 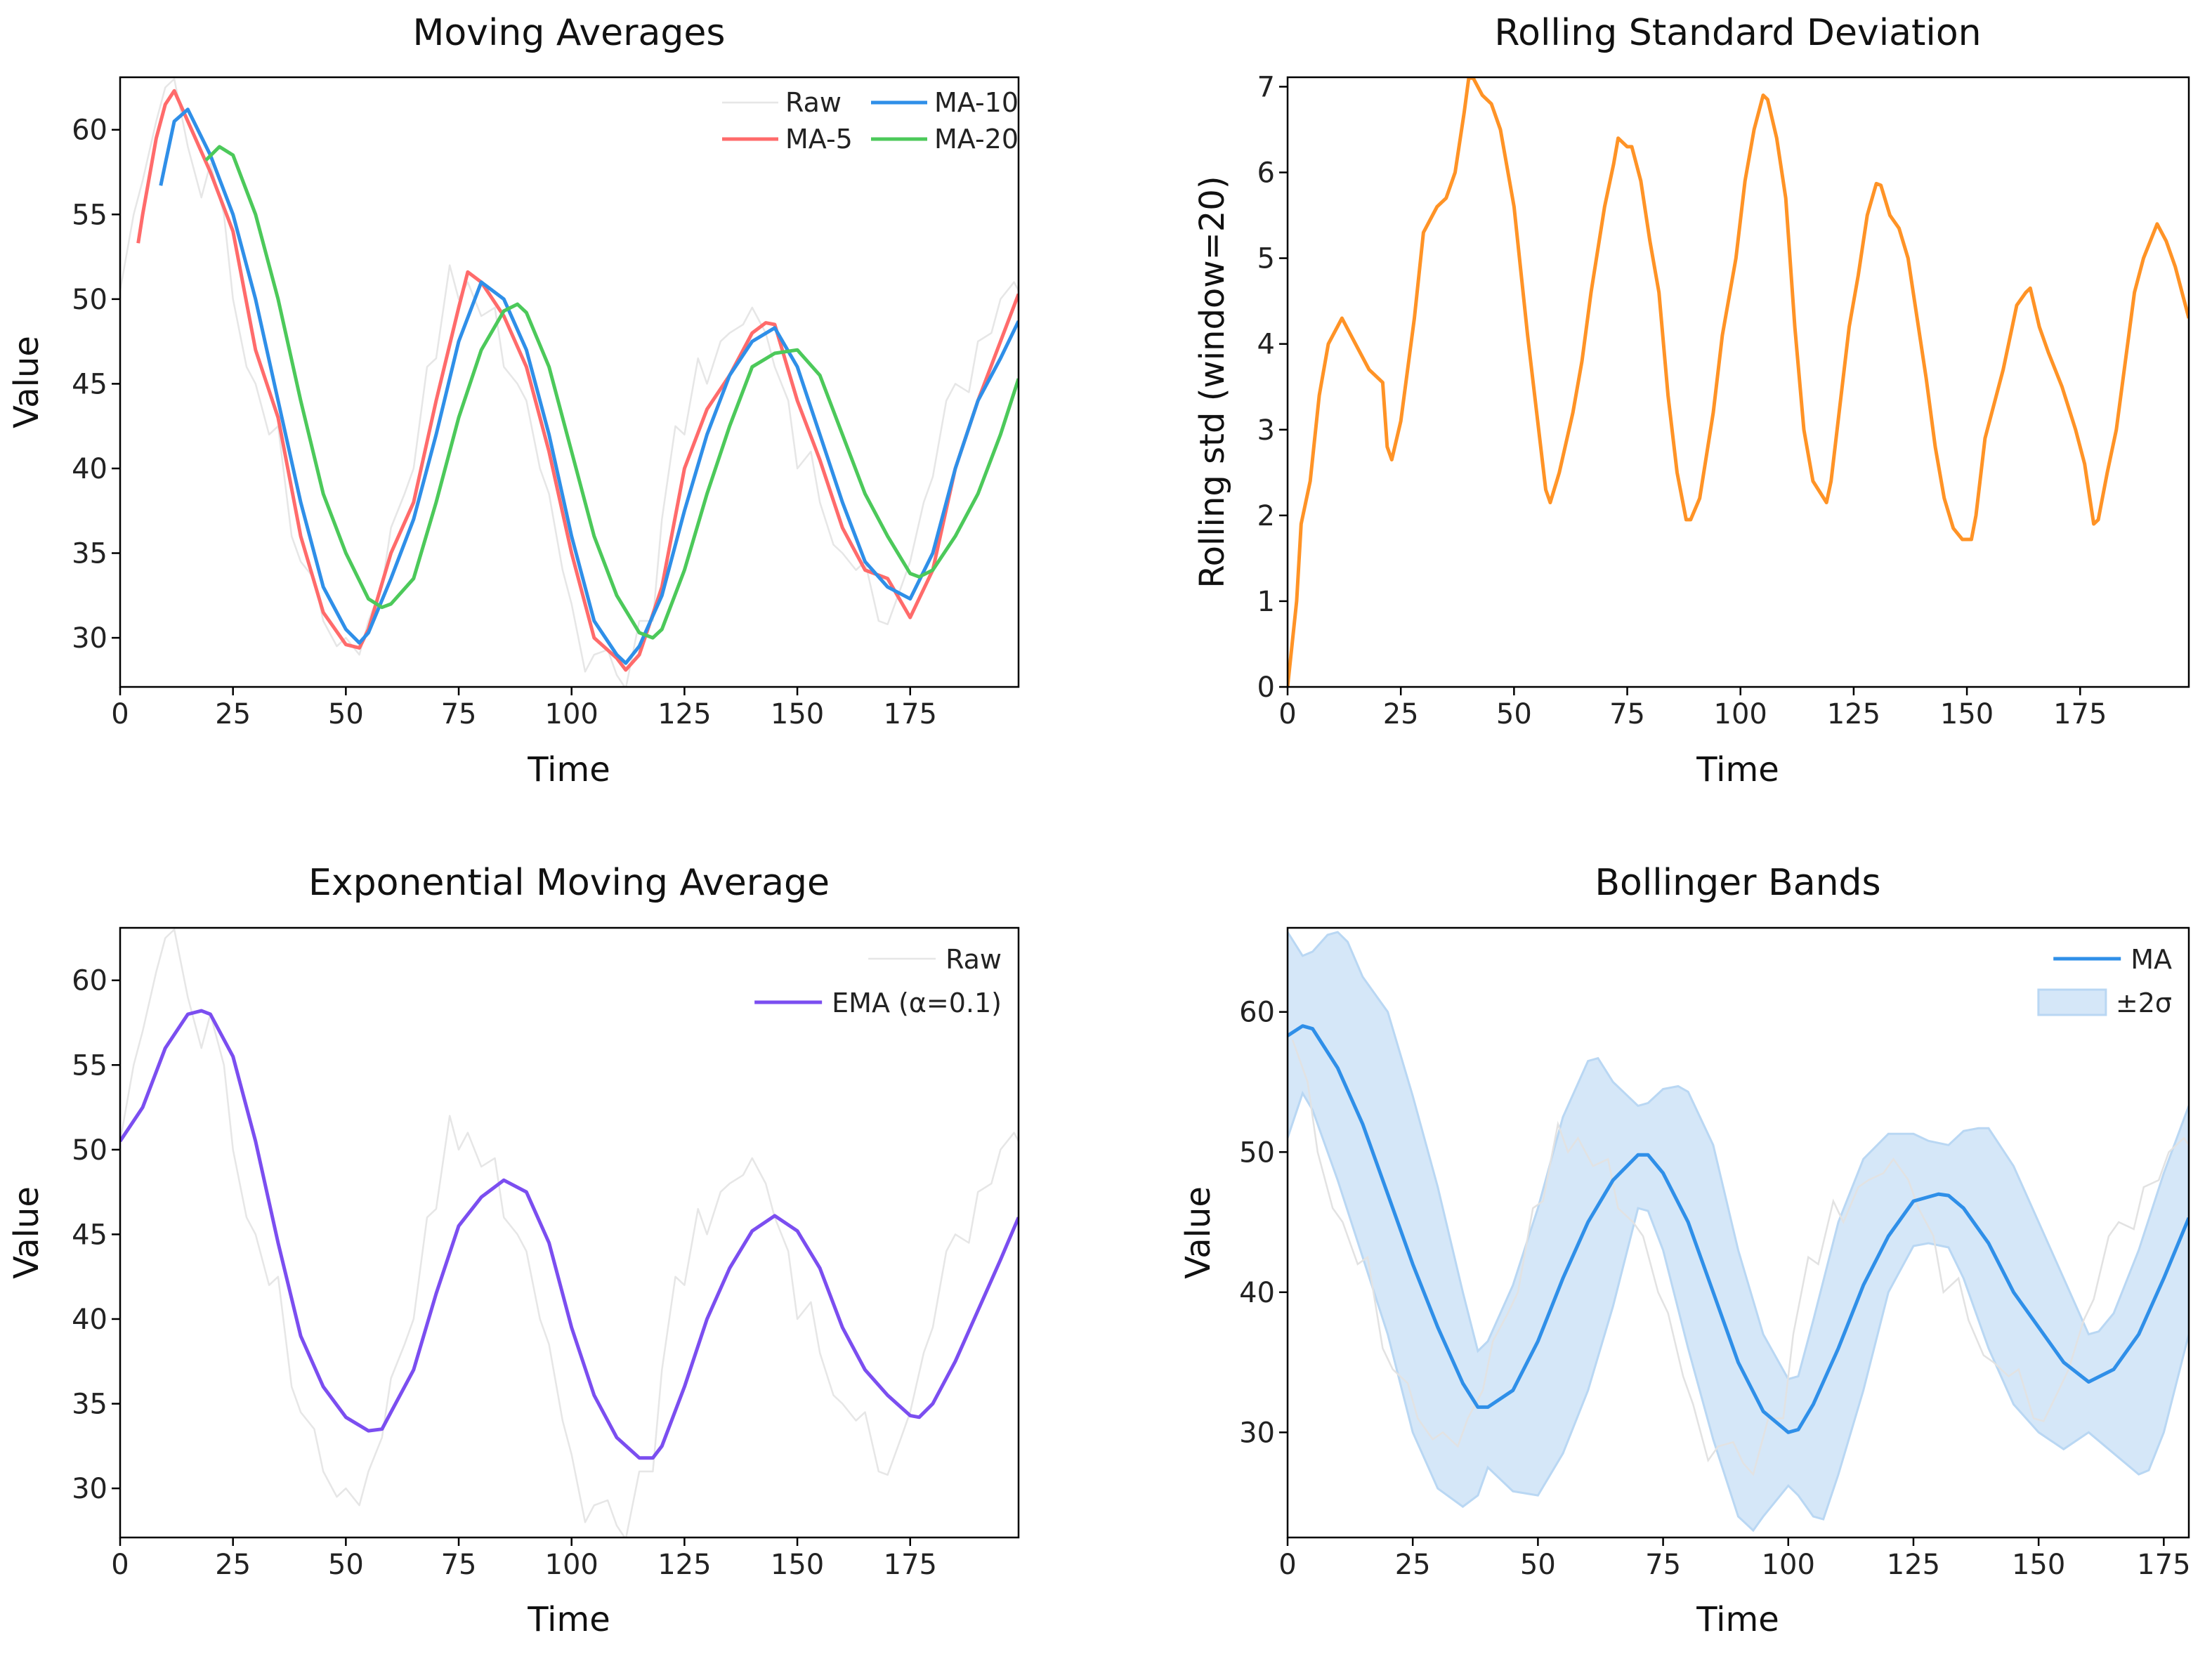 I want to click on y-axis-label: Rolling std (window=20), so click(x=1212, y=382).